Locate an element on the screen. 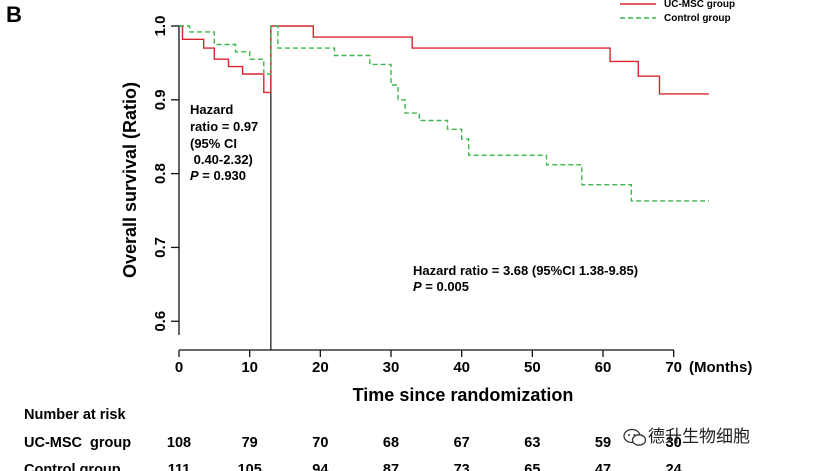 The width and height of the screenshot is (819, 471). watermark-text: 德升生物细胞 is located at coordinates (699, 436).